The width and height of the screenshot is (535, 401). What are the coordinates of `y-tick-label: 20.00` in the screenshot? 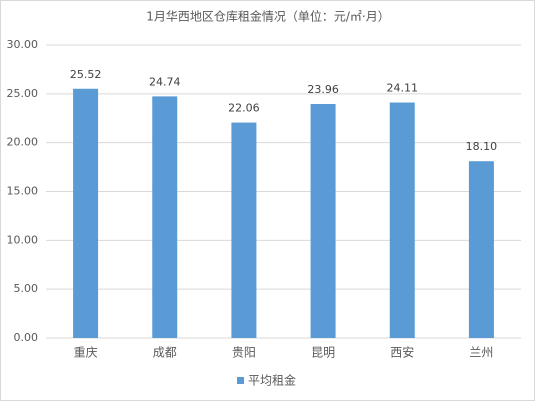 It's located at (23, 142).